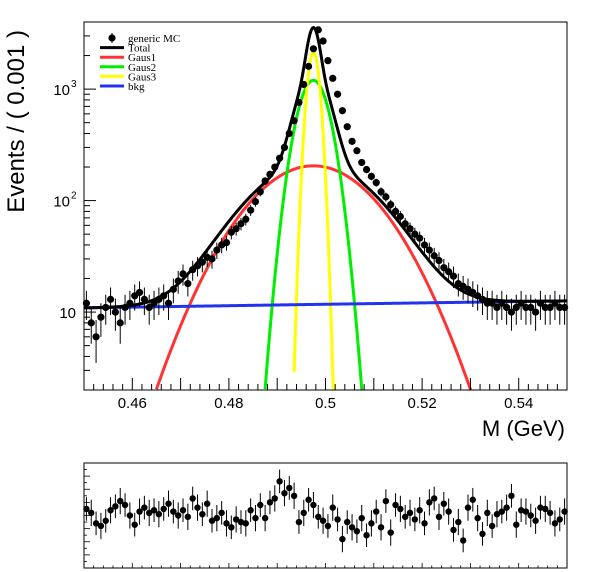  Describe the element at coordinates (142, 58) in the screenshot. I see `legend-label: Gaus1` at that location.